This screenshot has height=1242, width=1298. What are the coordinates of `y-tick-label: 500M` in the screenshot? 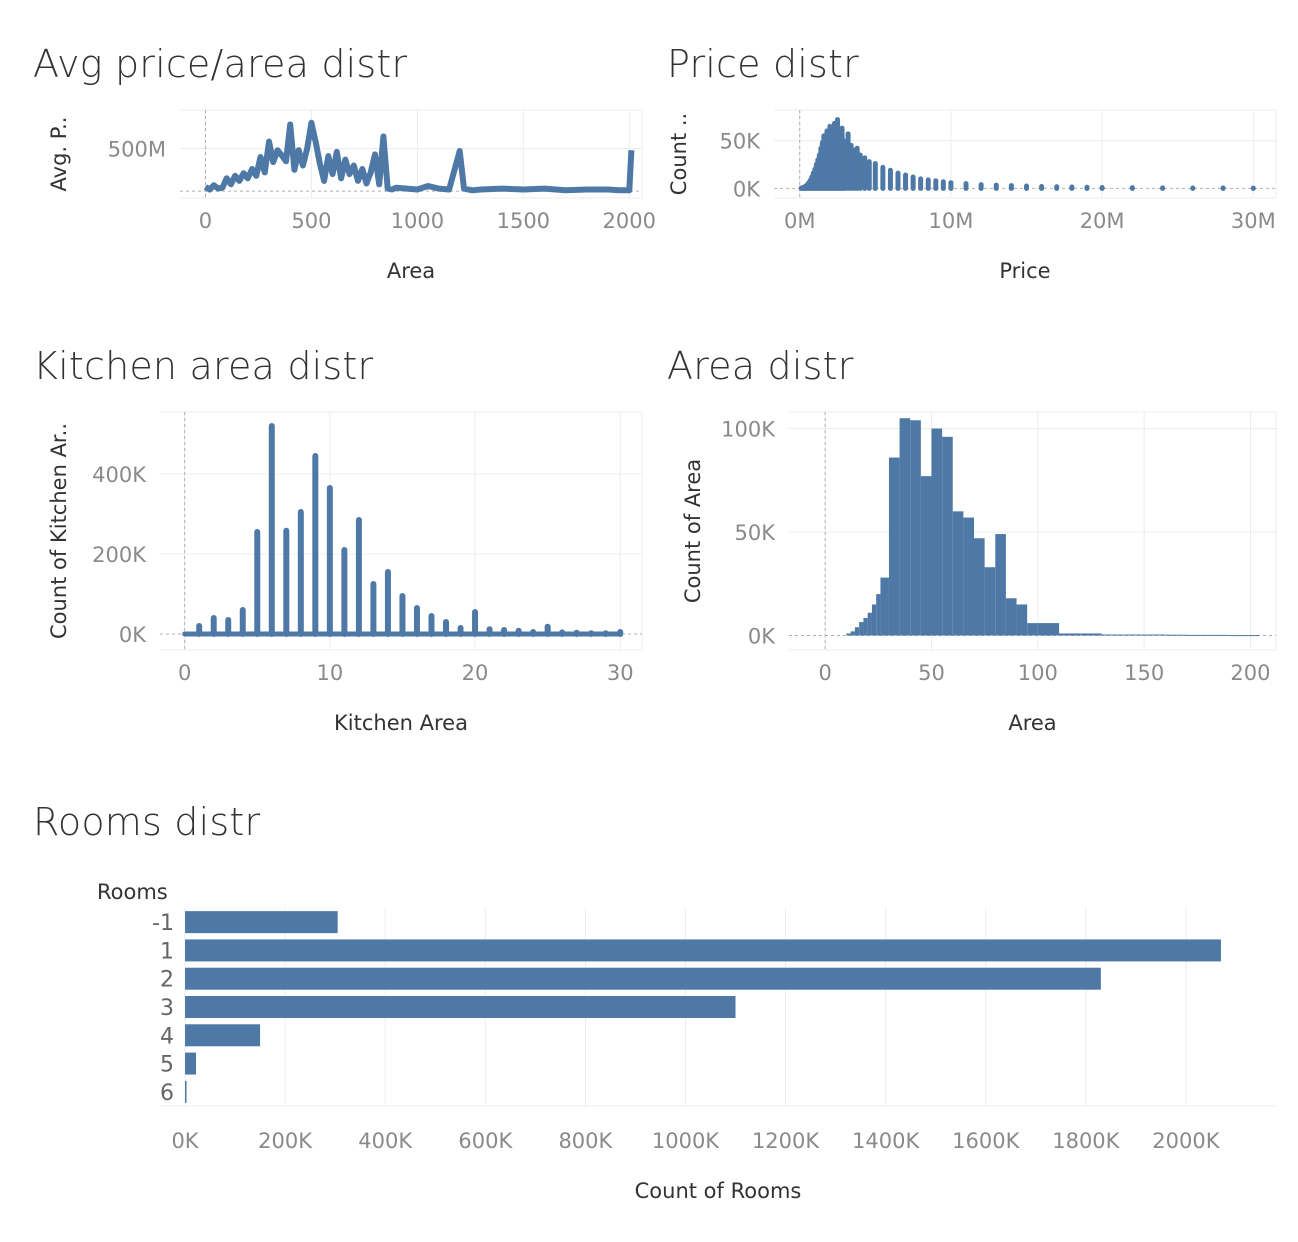 It's located at (137, 149).